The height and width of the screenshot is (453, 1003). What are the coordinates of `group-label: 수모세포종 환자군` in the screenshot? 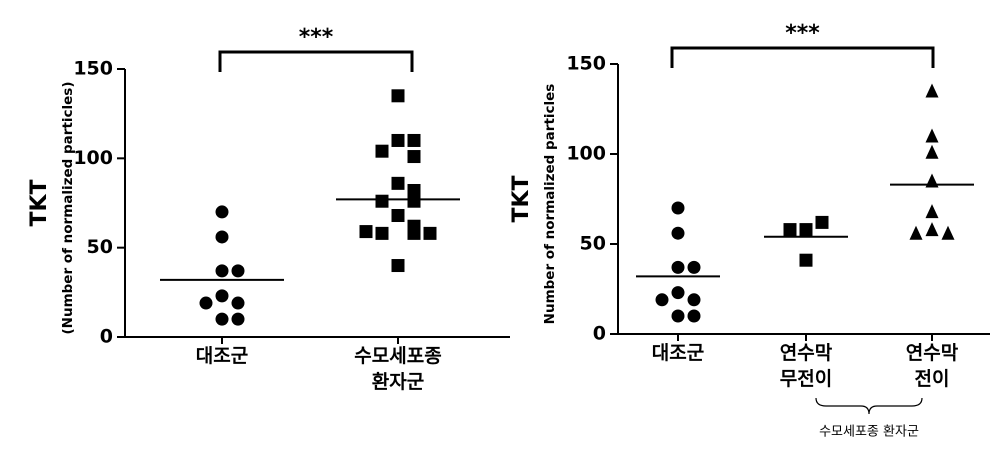 It's located at (869, 432).